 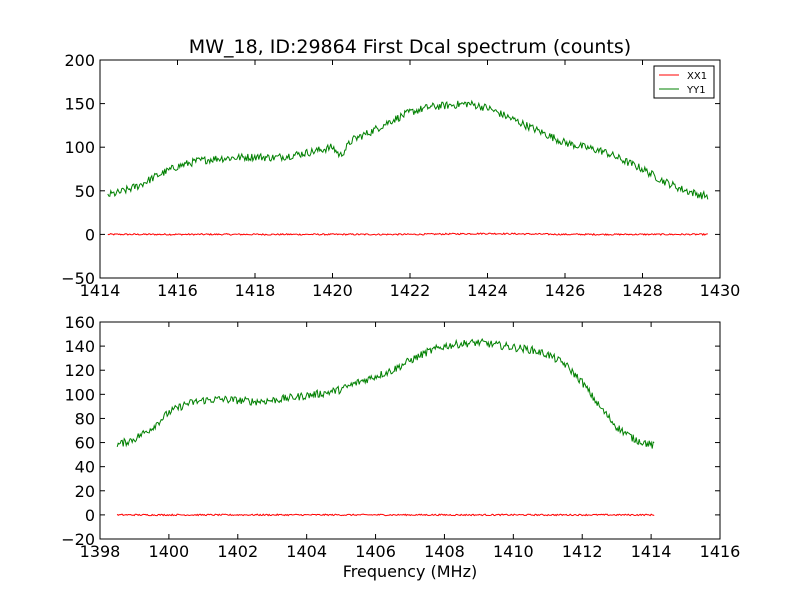 What do you see at coordinates (100, 290) in the screenshot?
I see `top-x-tick-label: 1414` at bounding box center [100, 290].